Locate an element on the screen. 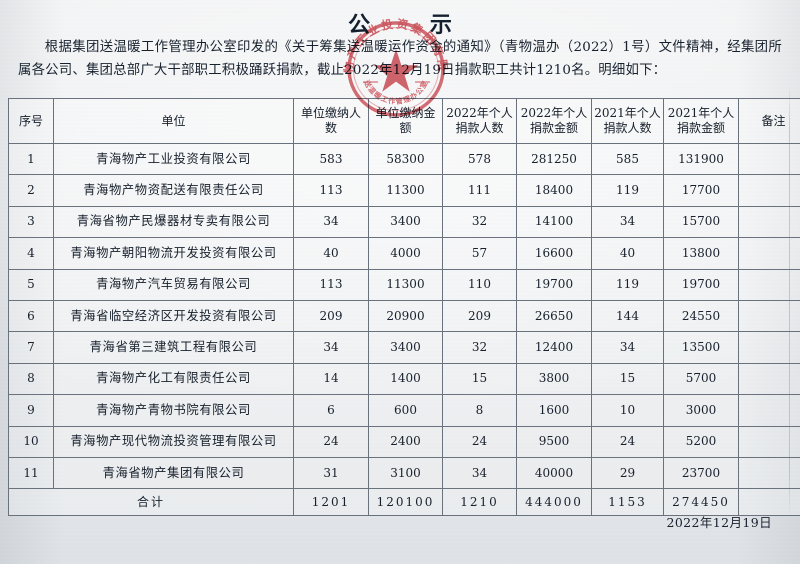  cell-2022-amount: 12400 is located at coordinates (554, 347).